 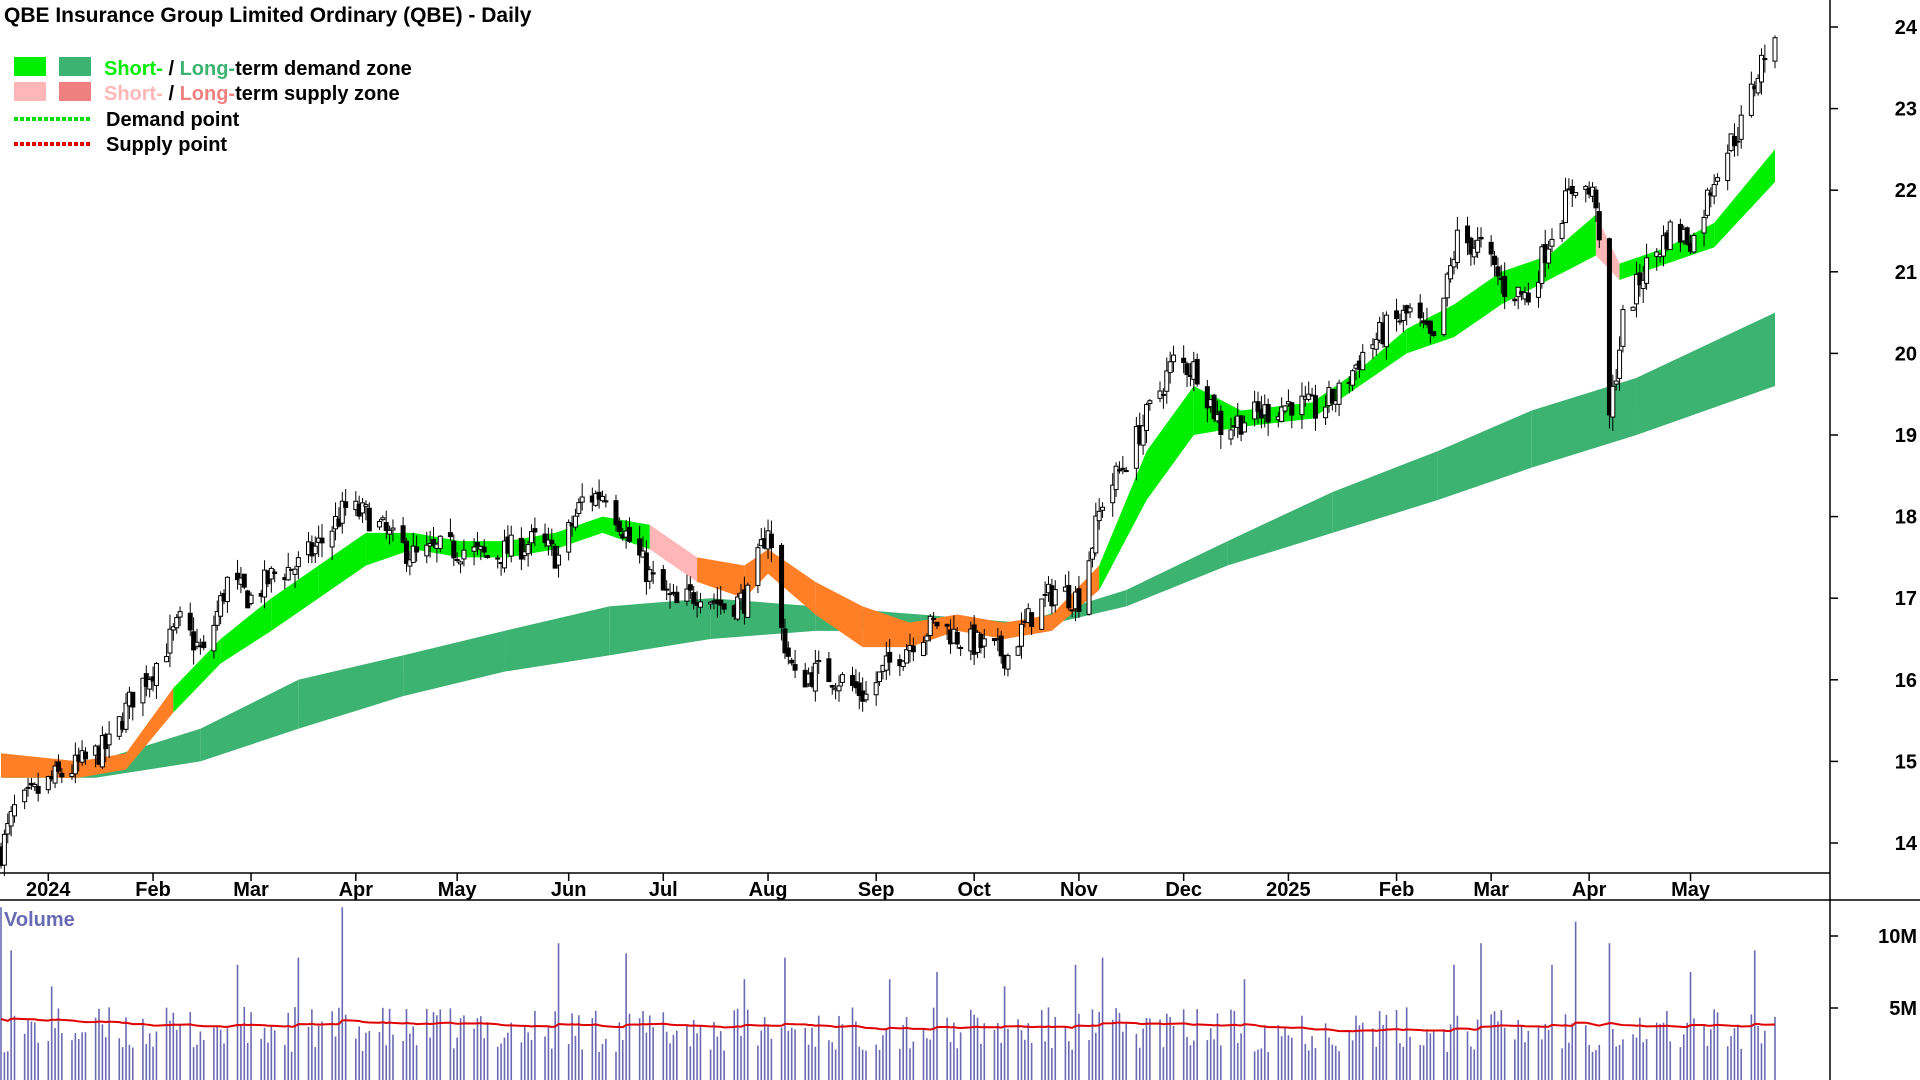 What do you see at coordinates (1906, 273) in the screenshot?
I see `price-tick-label: 21` at bounding box center [1906, 273].